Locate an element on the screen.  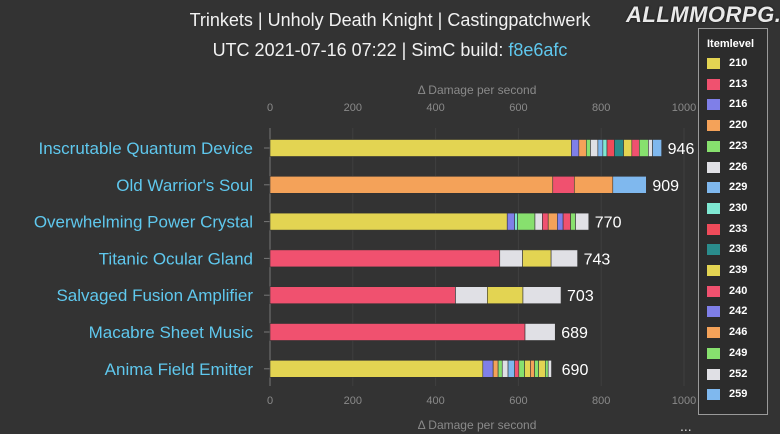
legend-item: 259 is located at coordinates (735, 395).